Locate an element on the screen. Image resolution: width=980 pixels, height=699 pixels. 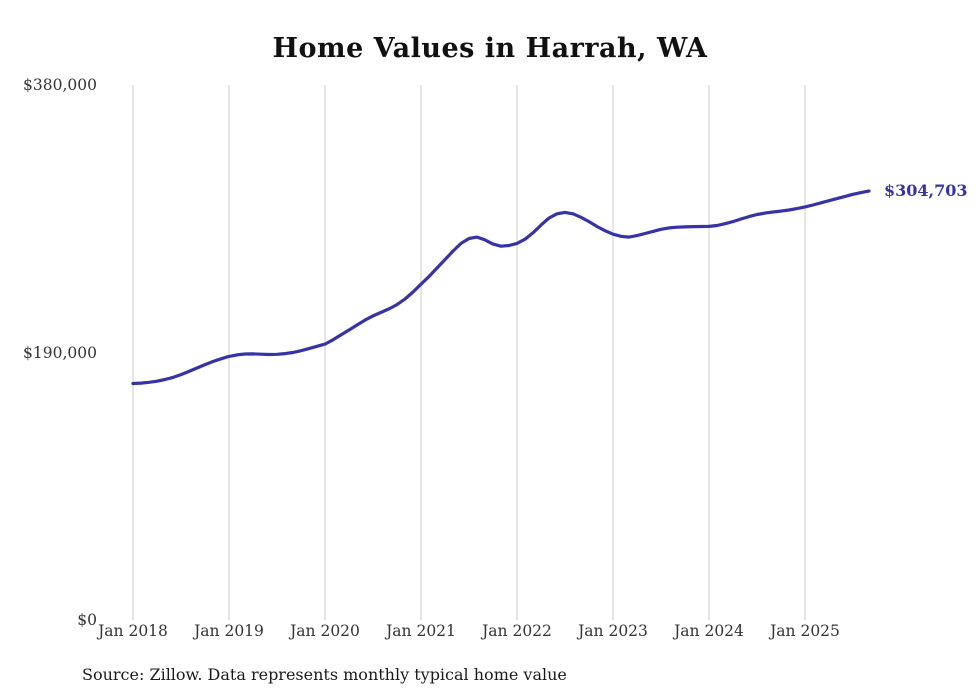
y-tick-label: $0 is located at coordinates (87, 620).